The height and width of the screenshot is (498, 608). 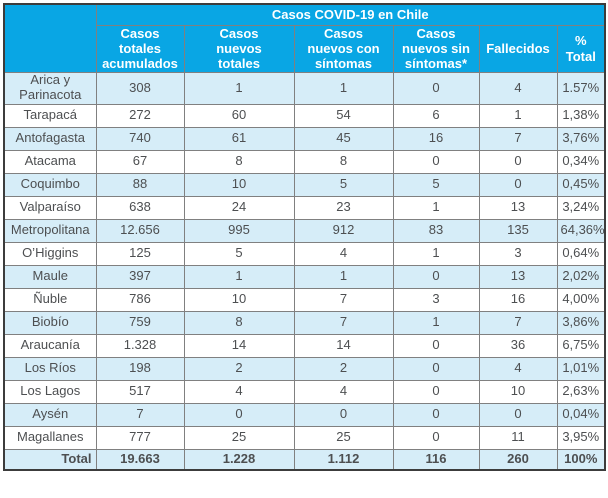 I want to click on title-row: Casos COVID-19 en Chile, so click(x=304, y=38).